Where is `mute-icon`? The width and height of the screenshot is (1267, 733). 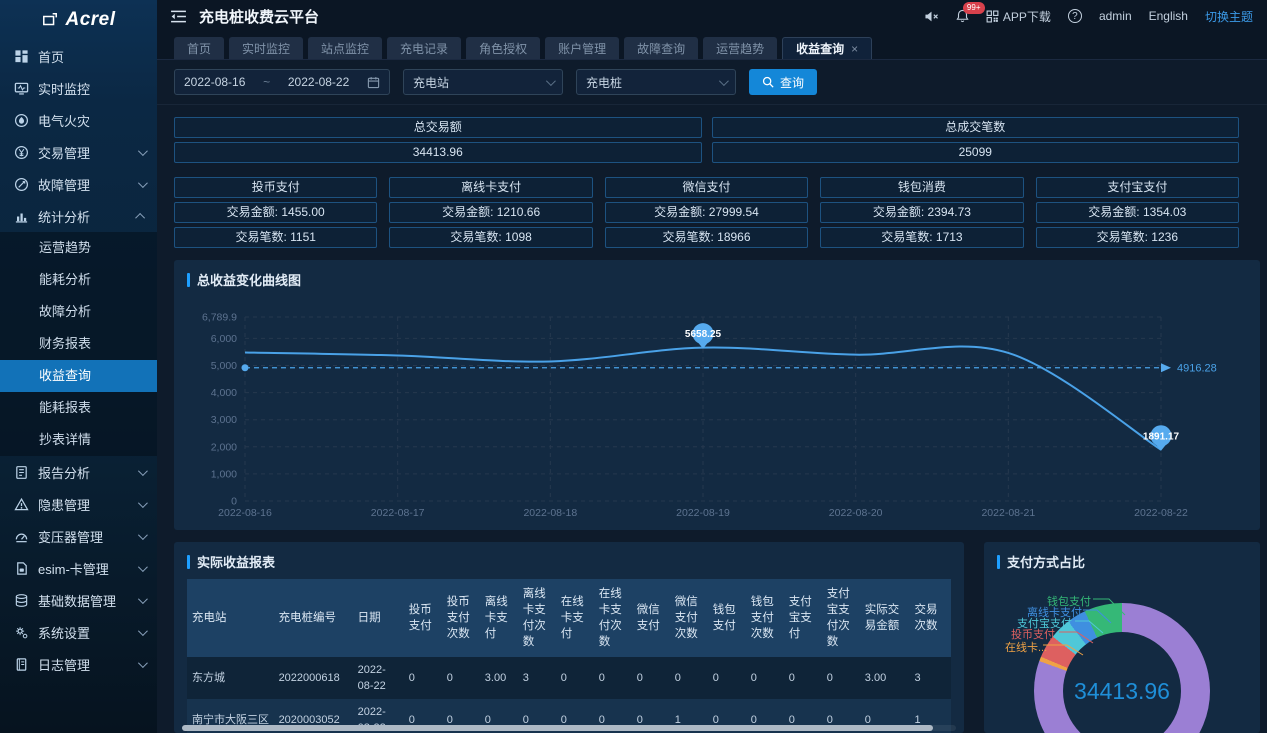 mute-icon is located at coordinates (931, 16).